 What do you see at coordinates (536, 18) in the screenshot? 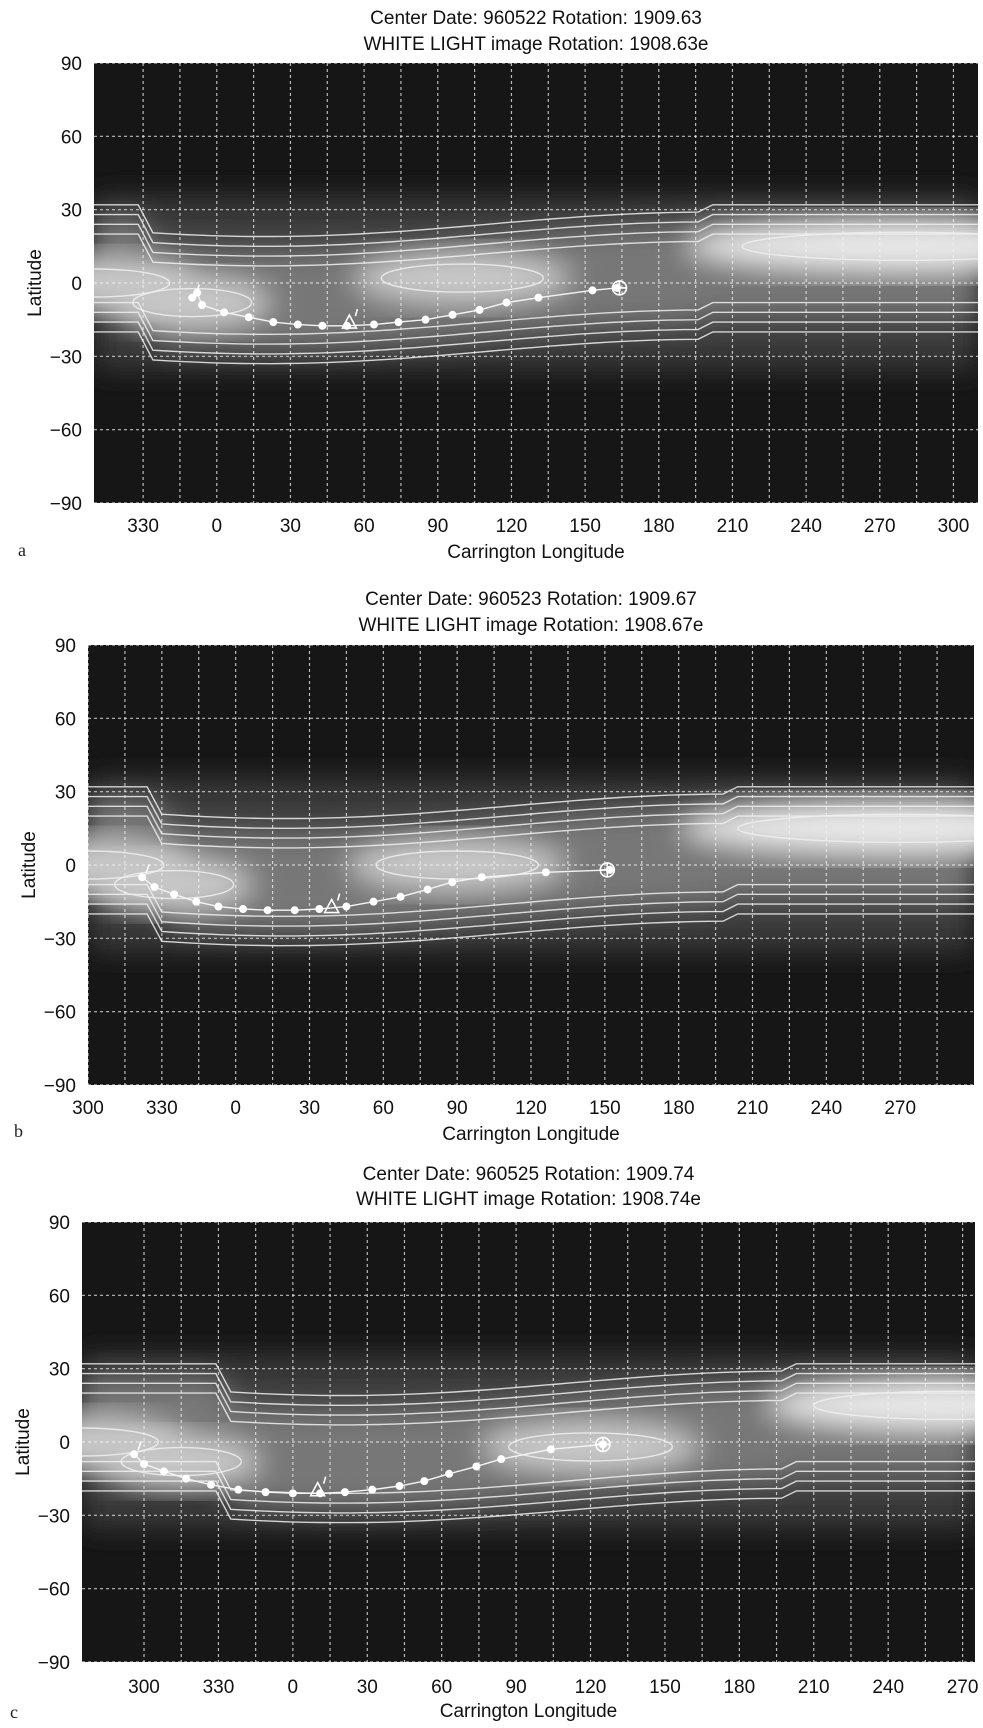
I see `chart-title-line1: Center Date: 960522 Rotation: 1909.63` at bounding box center [536, 18].